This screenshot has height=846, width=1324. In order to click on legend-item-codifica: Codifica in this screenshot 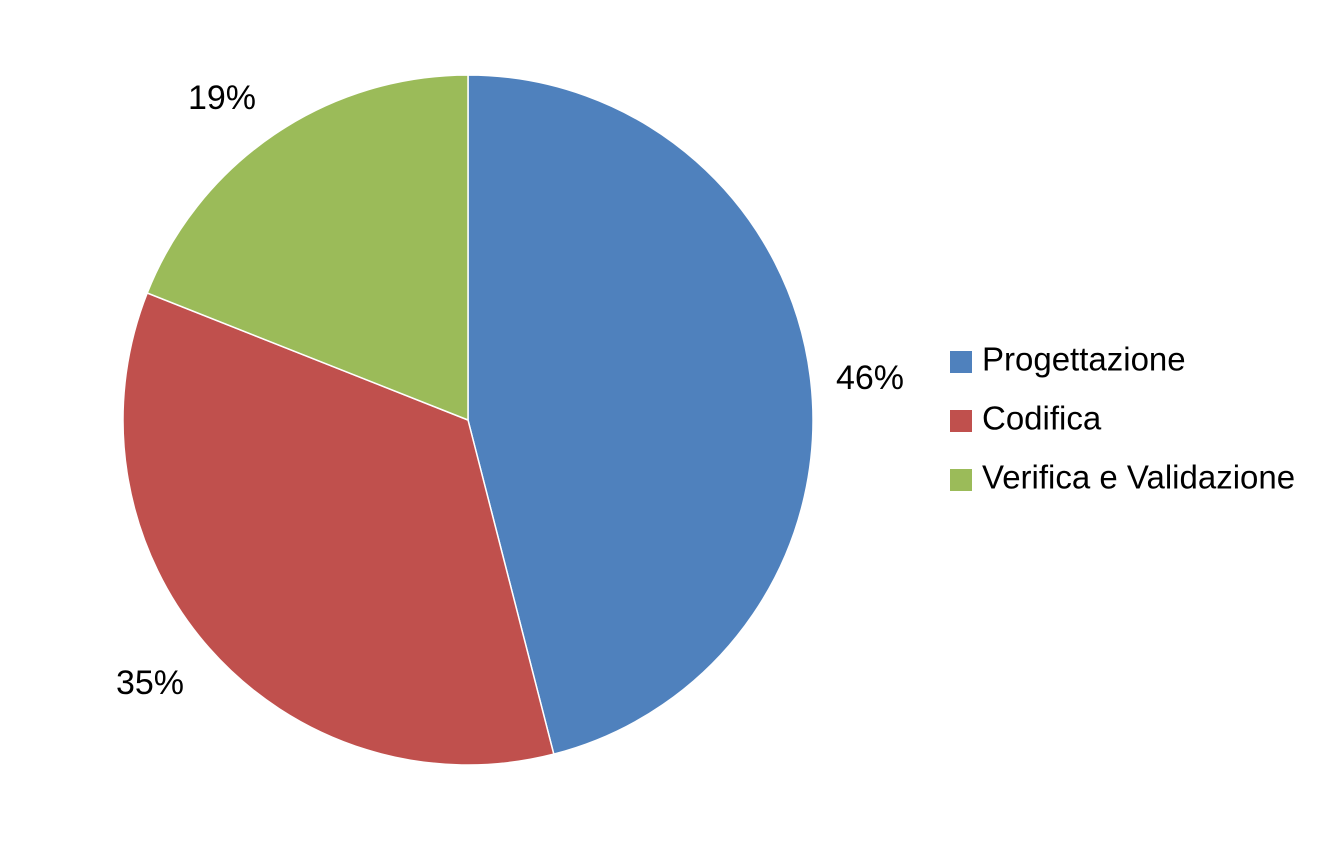, I will do `click(1026, 418)`.